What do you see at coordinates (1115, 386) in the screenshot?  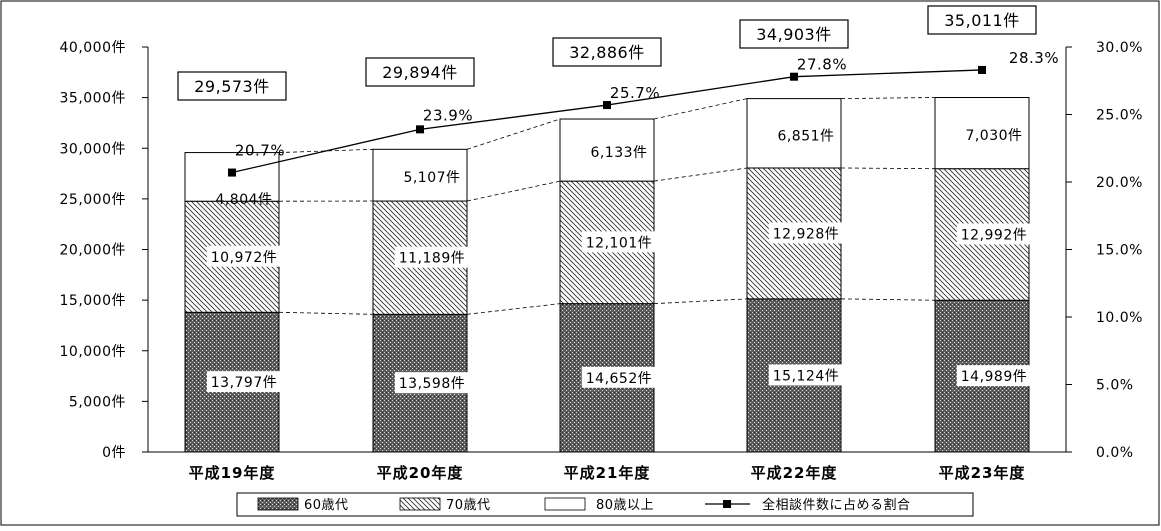 I see `y-right-tick-label: 5.0%` at bounding box center [1115, 386].